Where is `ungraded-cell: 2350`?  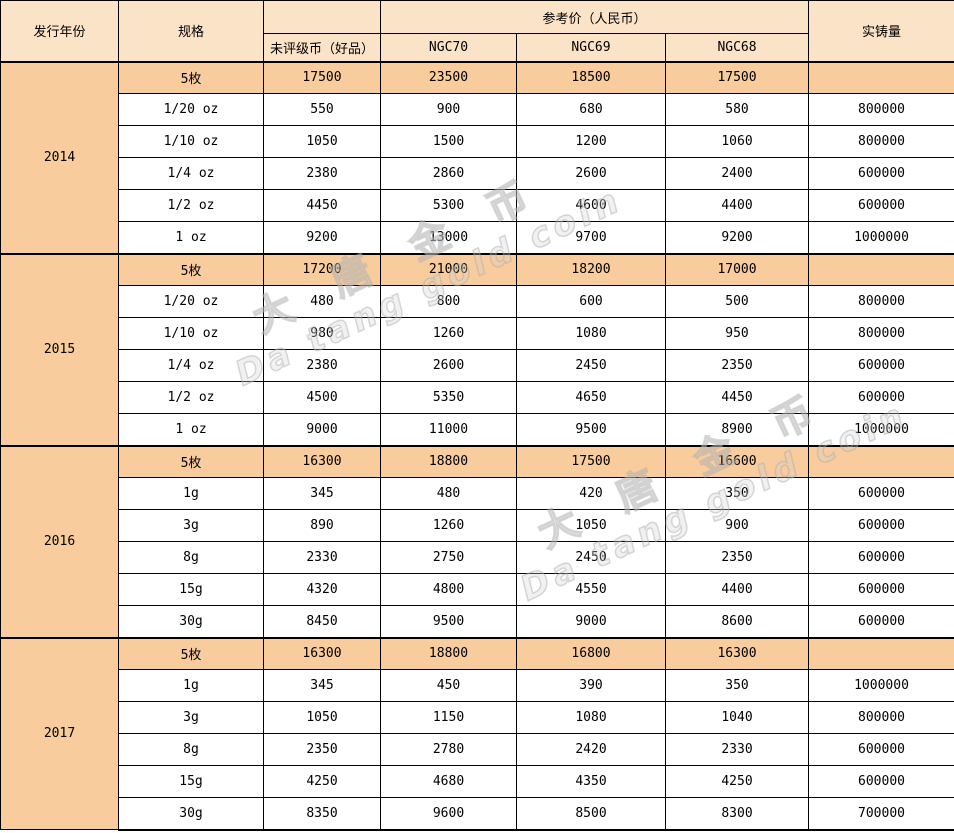
ungraded-cell: 2350 is located at coordinates (322, 749).